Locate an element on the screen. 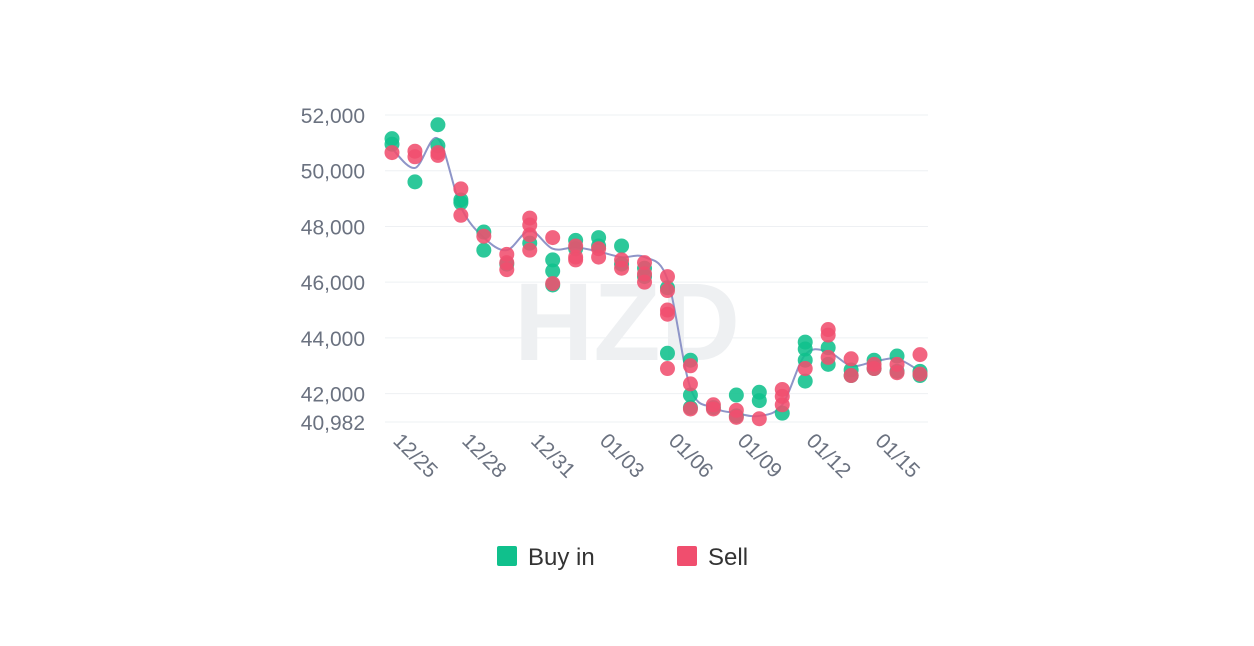  legend: Buy in Sell is located at coordinates (622, 557).